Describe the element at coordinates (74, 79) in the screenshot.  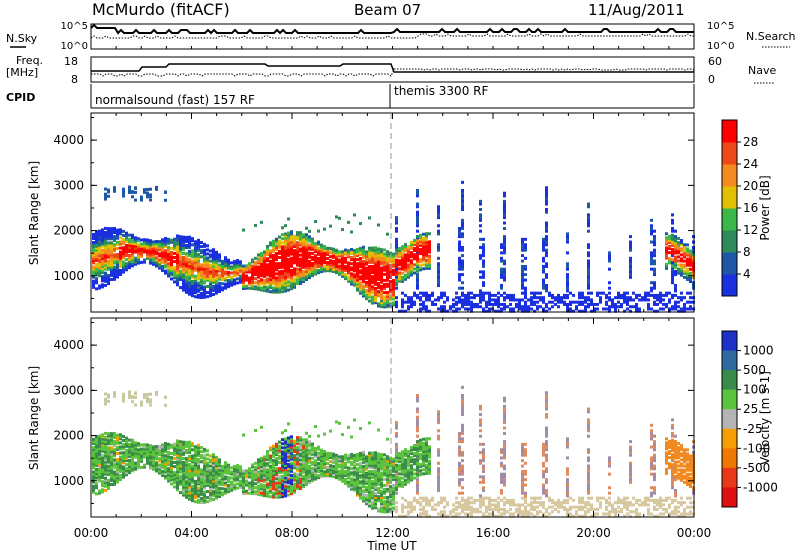
I see `freq-tick-bottom: 8` at that location.